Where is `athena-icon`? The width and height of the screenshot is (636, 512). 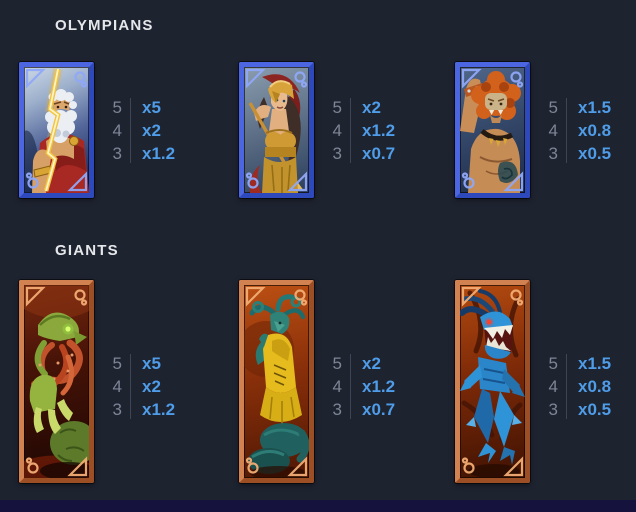 athena-icon is located at coordinates (276, 130).